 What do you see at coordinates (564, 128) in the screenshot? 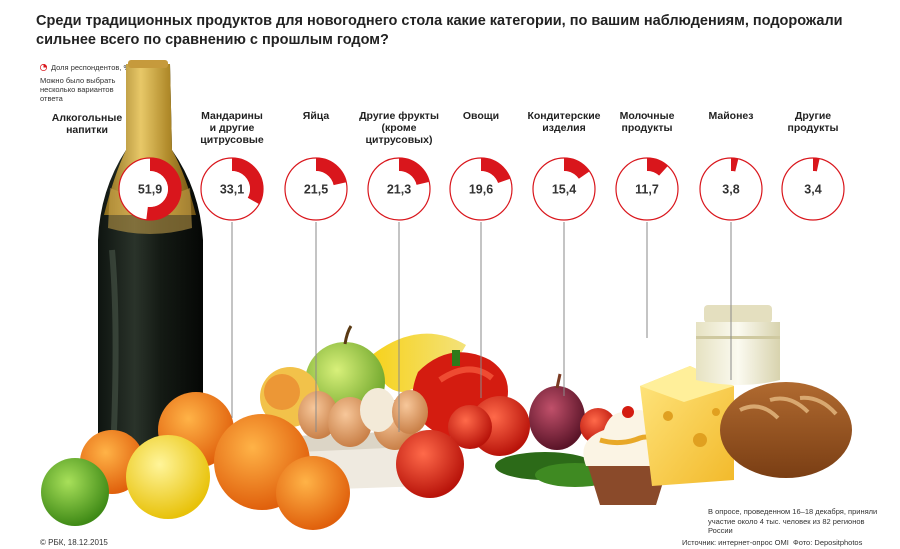
I see `category-label-line: изделия` at bounding box center [564, 128].